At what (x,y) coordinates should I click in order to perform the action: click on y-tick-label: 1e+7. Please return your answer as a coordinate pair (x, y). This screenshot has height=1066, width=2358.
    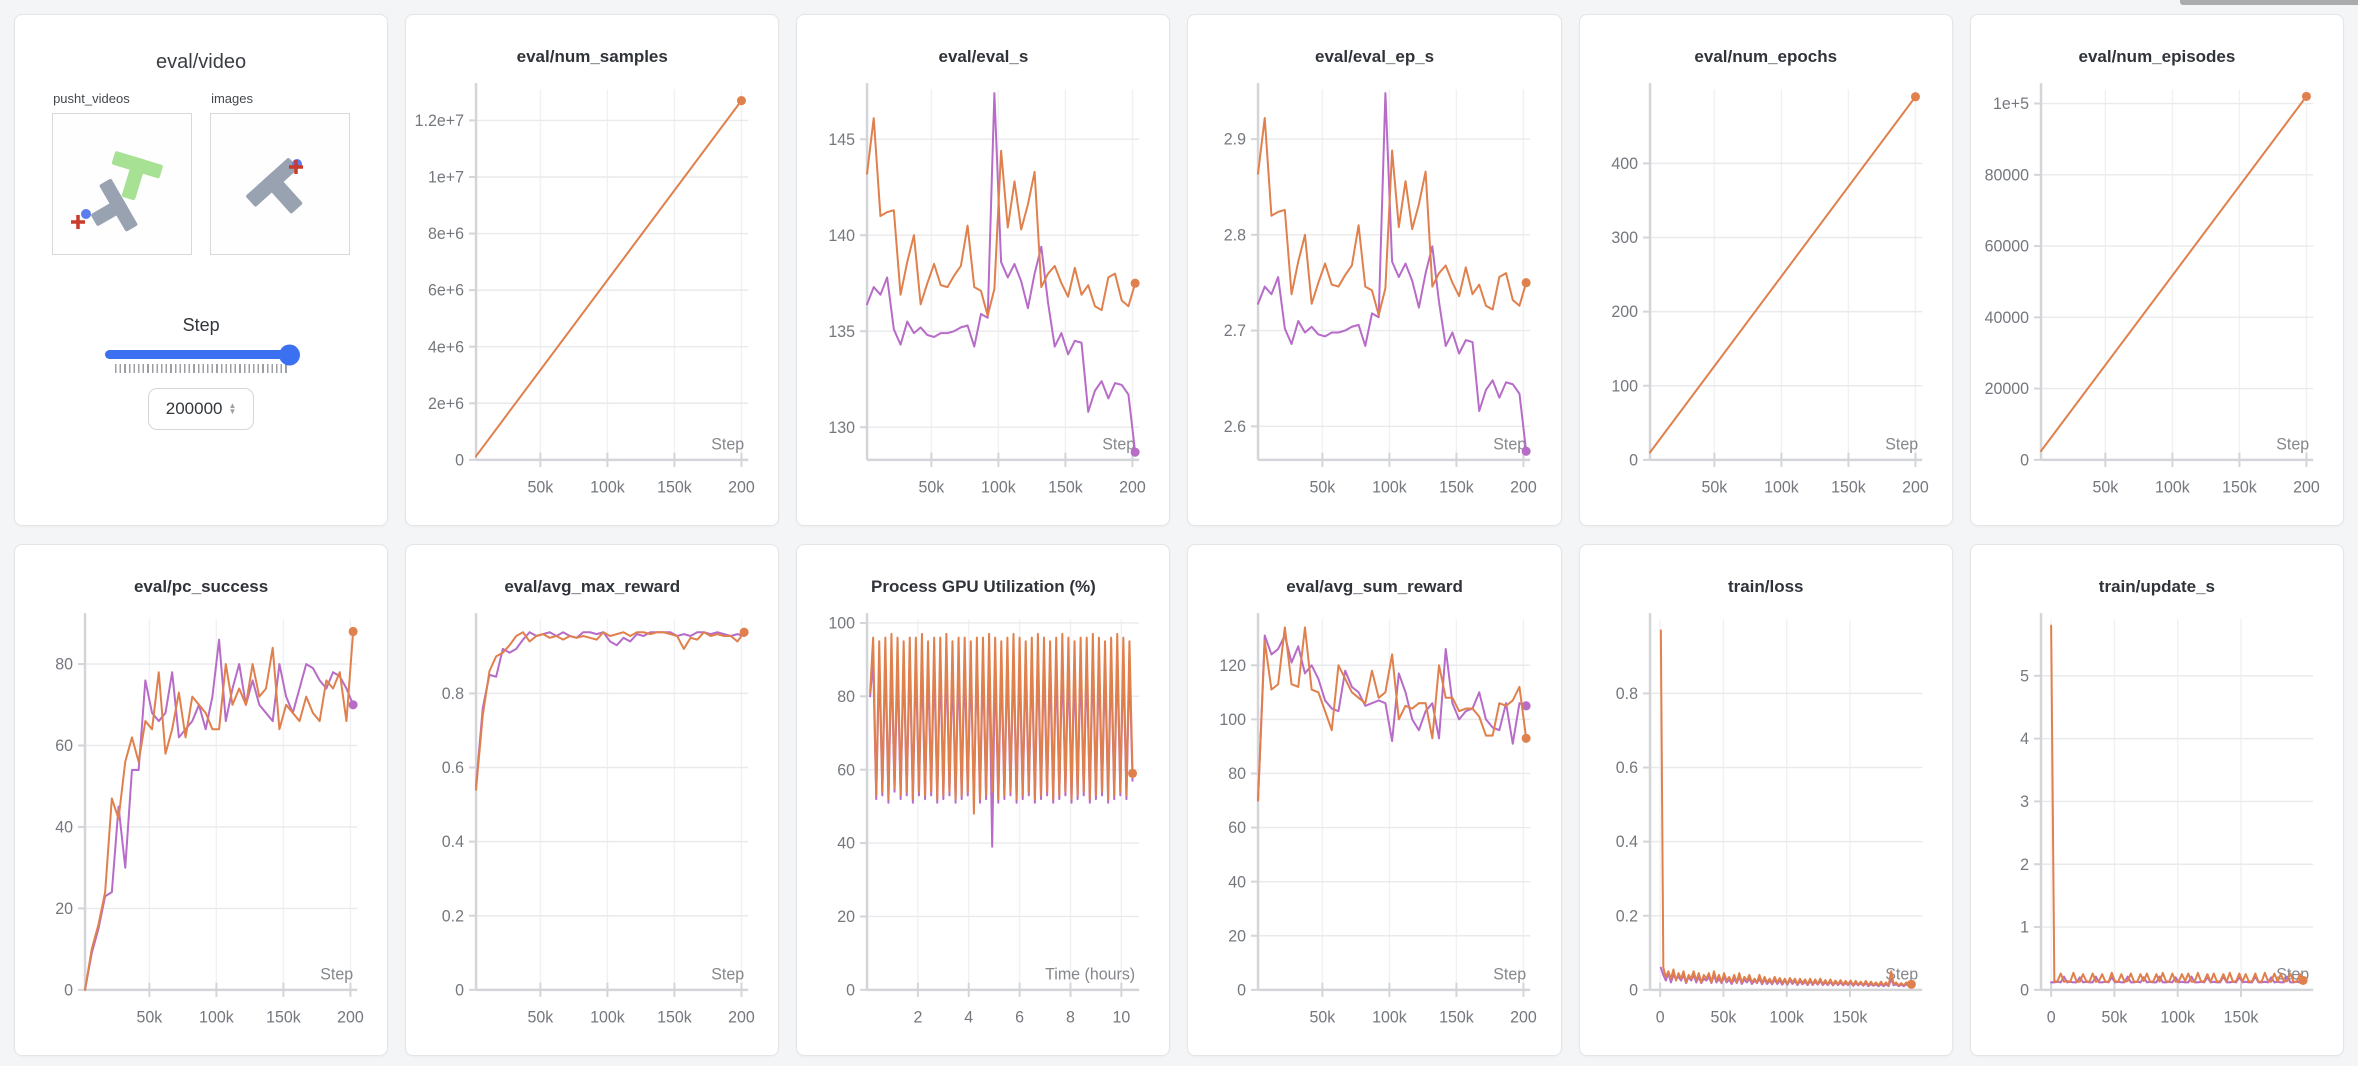
    Looking at the image, I should click on (446, 177).